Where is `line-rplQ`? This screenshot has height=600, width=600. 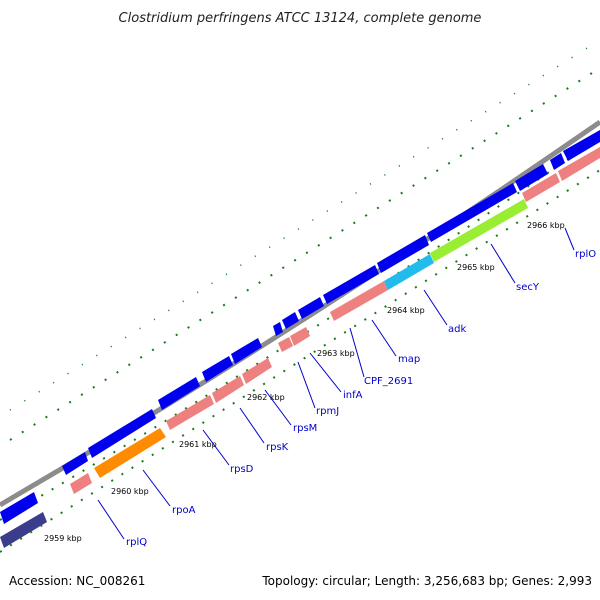
line-rplQ is located at coordinates (111, 519).